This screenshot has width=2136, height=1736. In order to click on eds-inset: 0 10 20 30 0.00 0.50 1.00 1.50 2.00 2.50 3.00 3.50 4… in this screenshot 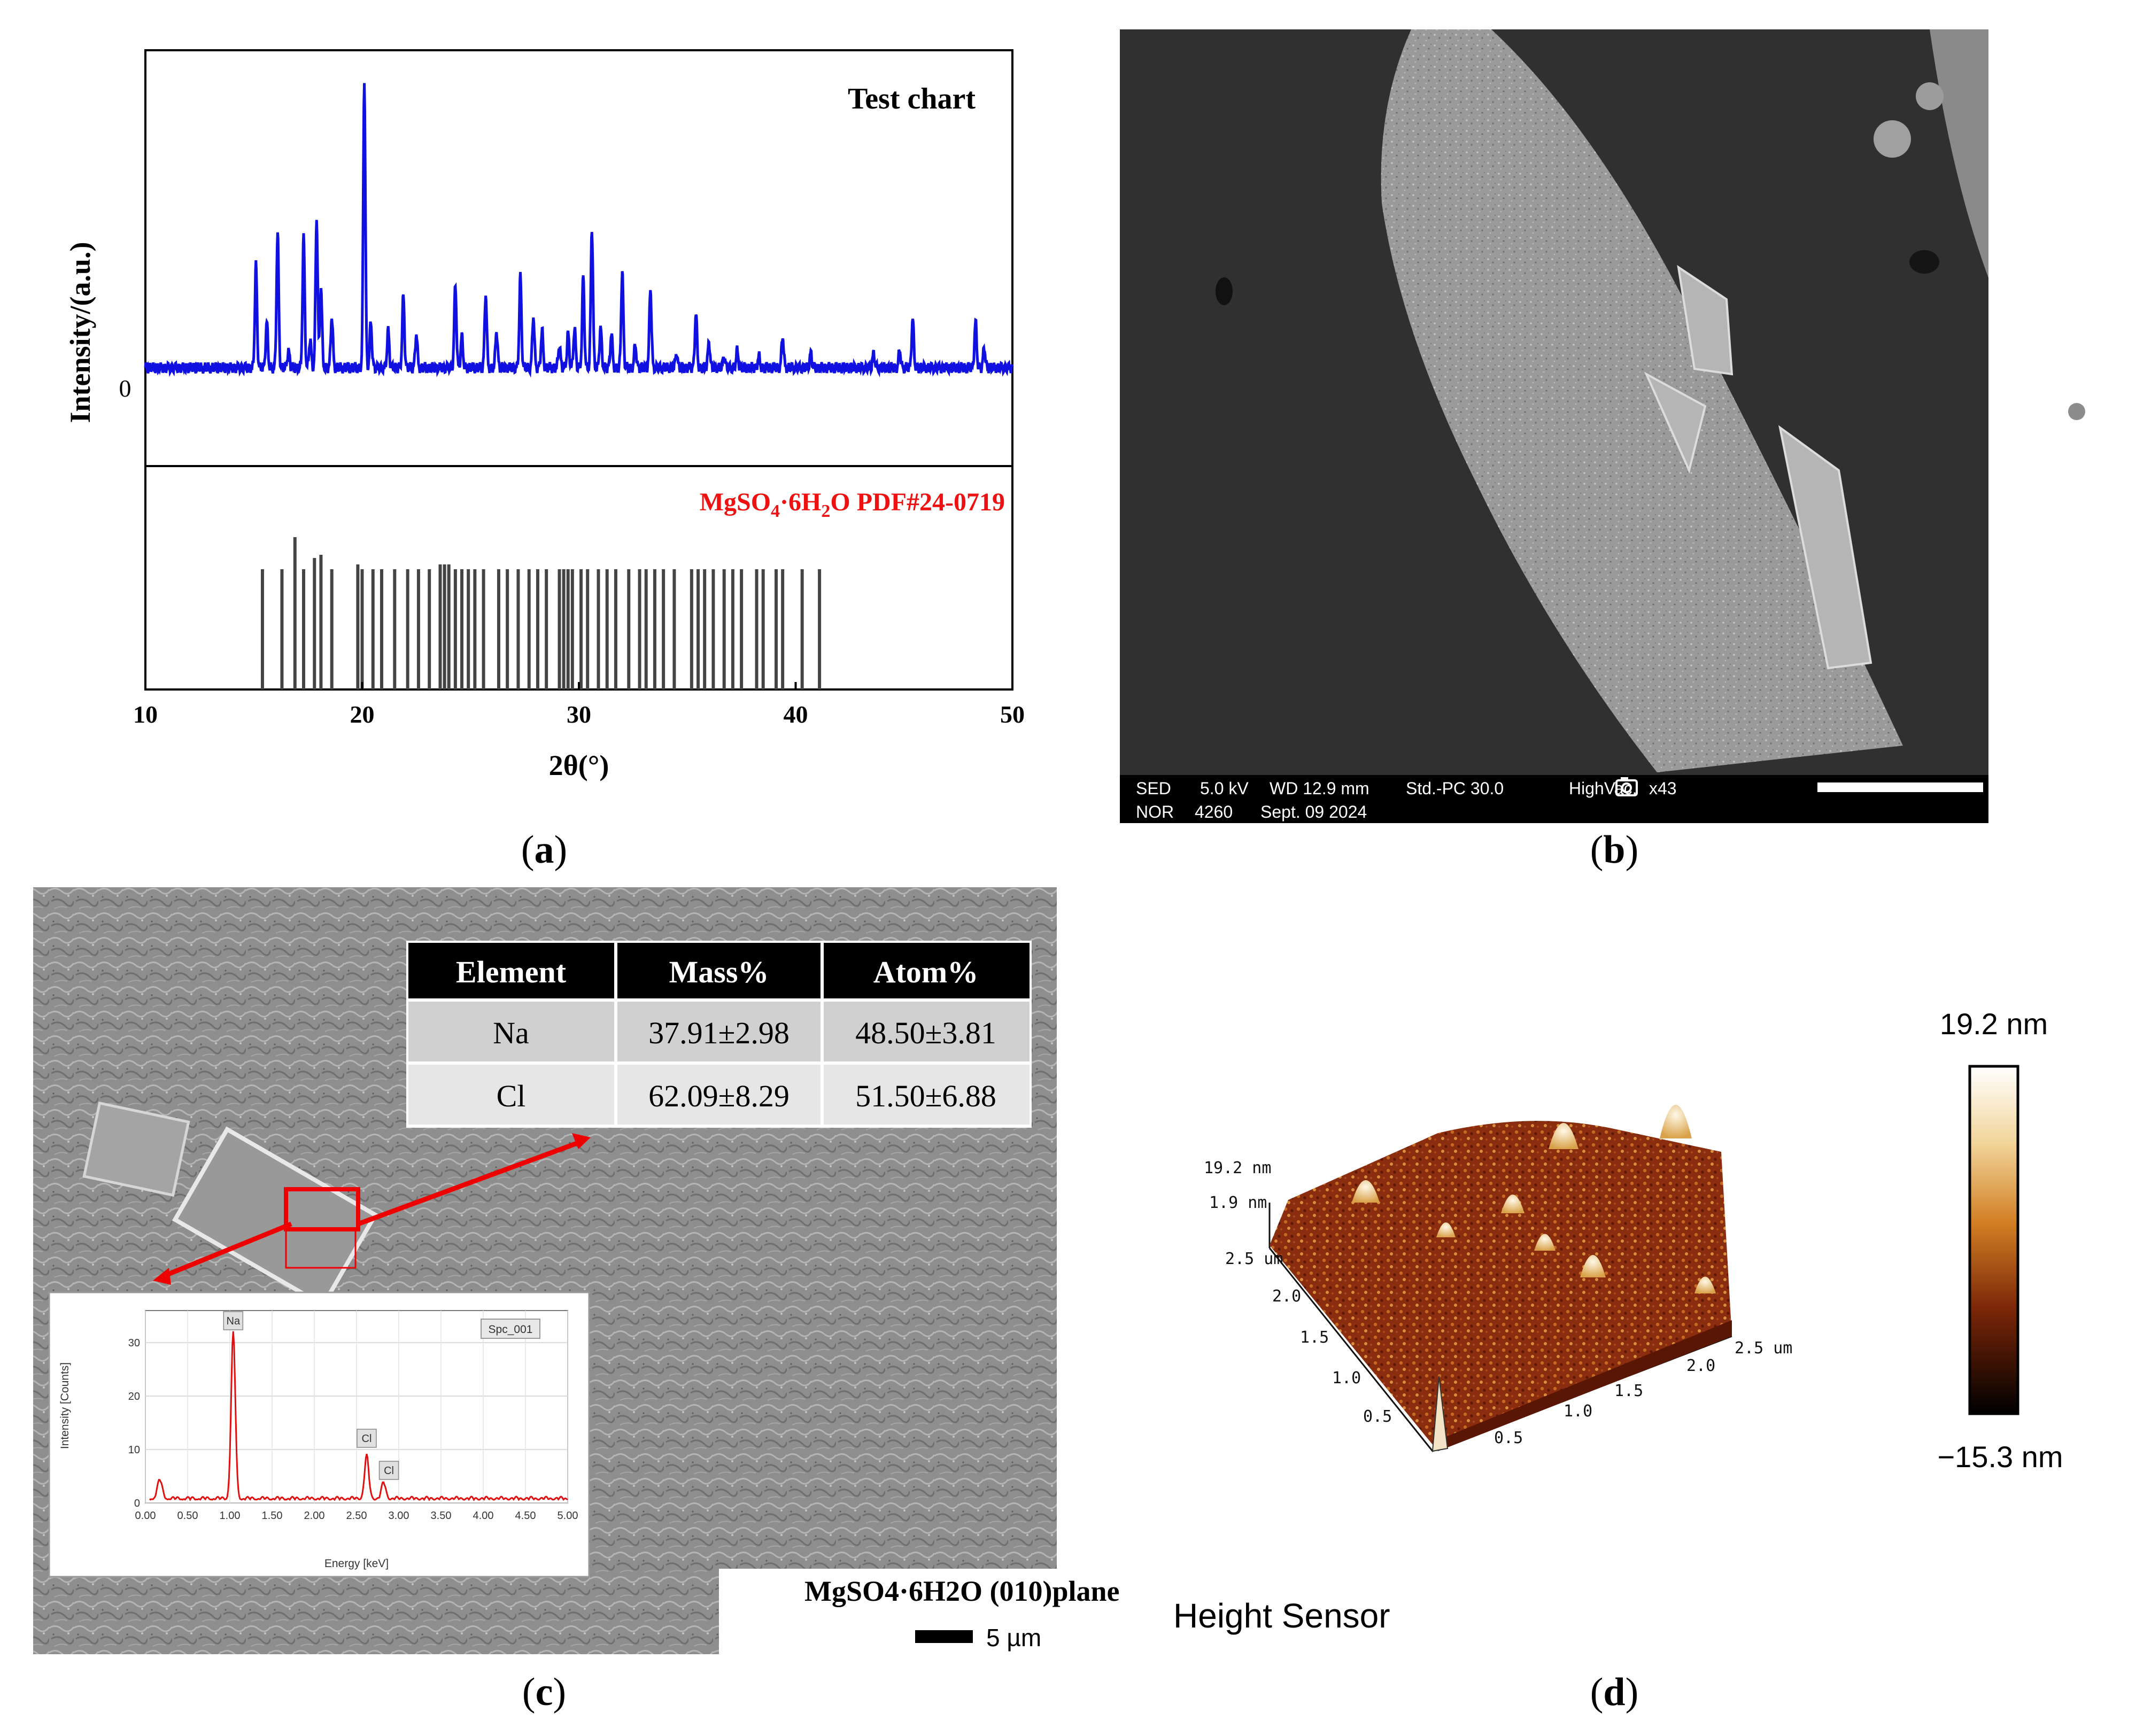, I will do `click(319, 1434)`.